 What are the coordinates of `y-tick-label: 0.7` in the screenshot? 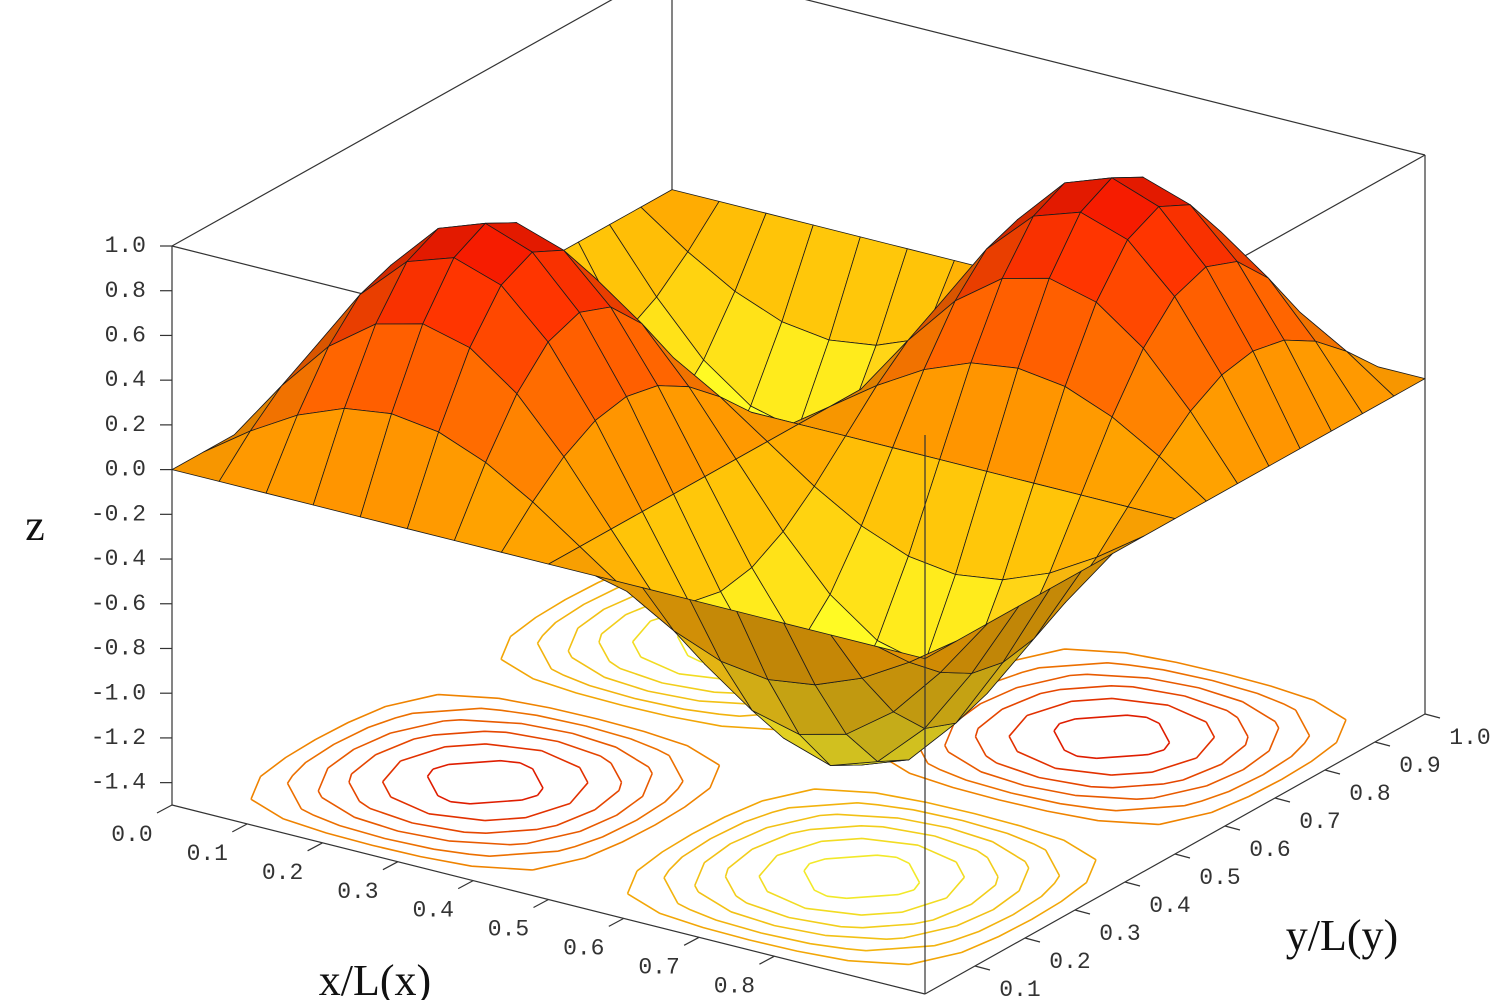 It's located at (1319, 822).